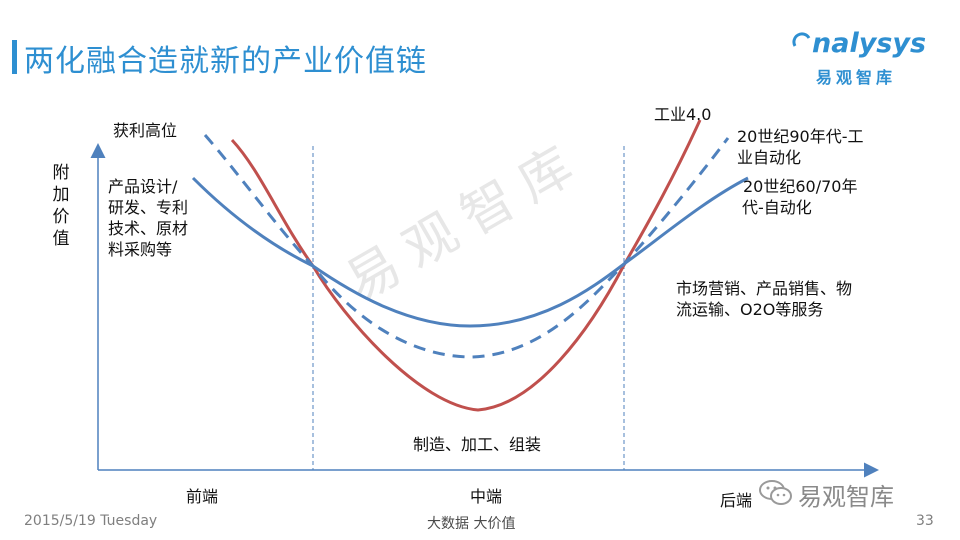 This screenshot has height=540, width=960. What do you see at coordinates (140, 249) in the screenshot?
I see `front-desc-line-4: 料采购等` at bounding box center [140, 249].